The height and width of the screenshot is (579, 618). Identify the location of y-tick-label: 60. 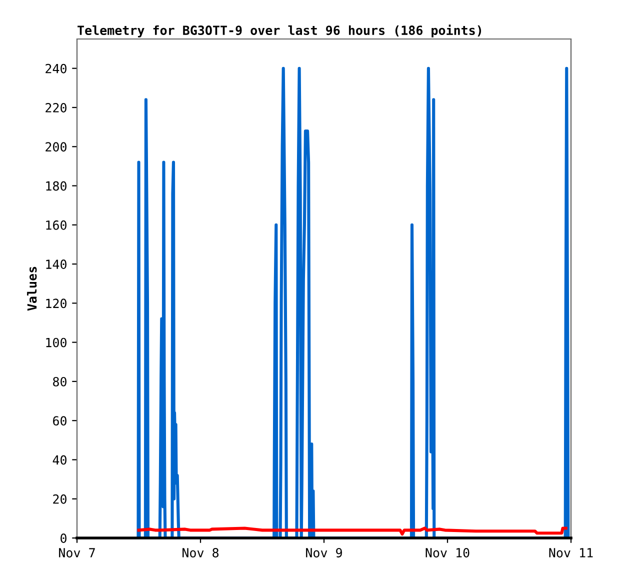
(59, 421).